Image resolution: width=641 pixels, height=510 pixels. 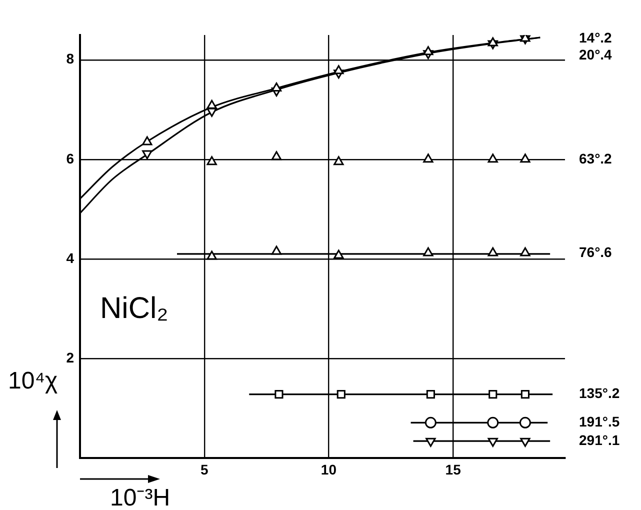 What do you see at coordinates (204, 469) in the screenshot?
I see `x-tick-label: 5` at bounding box center [204, 469].